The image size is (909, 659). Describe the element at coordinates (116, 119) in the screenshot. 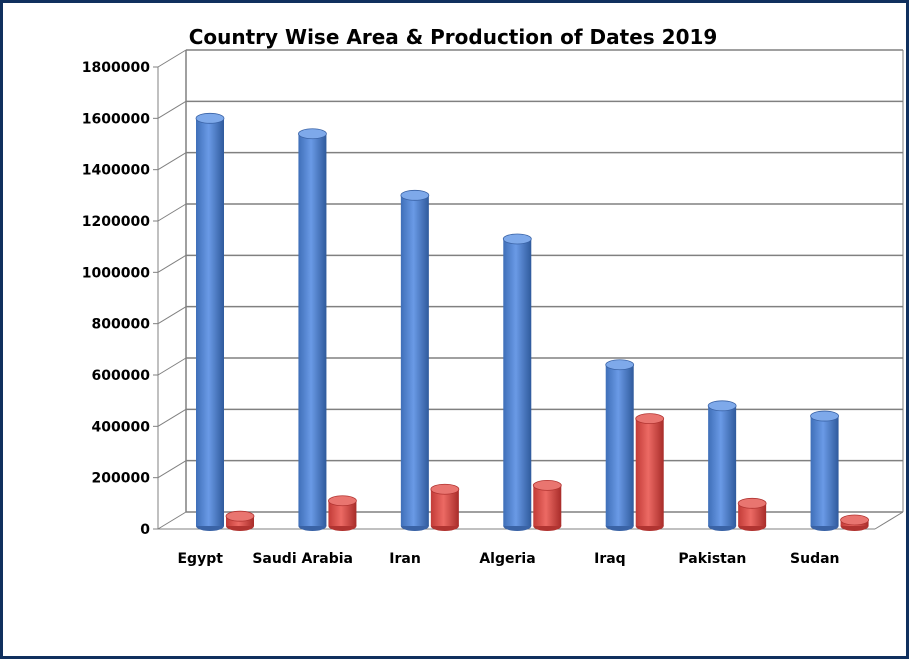

I see `y-tick-label: 1600000` at that location.